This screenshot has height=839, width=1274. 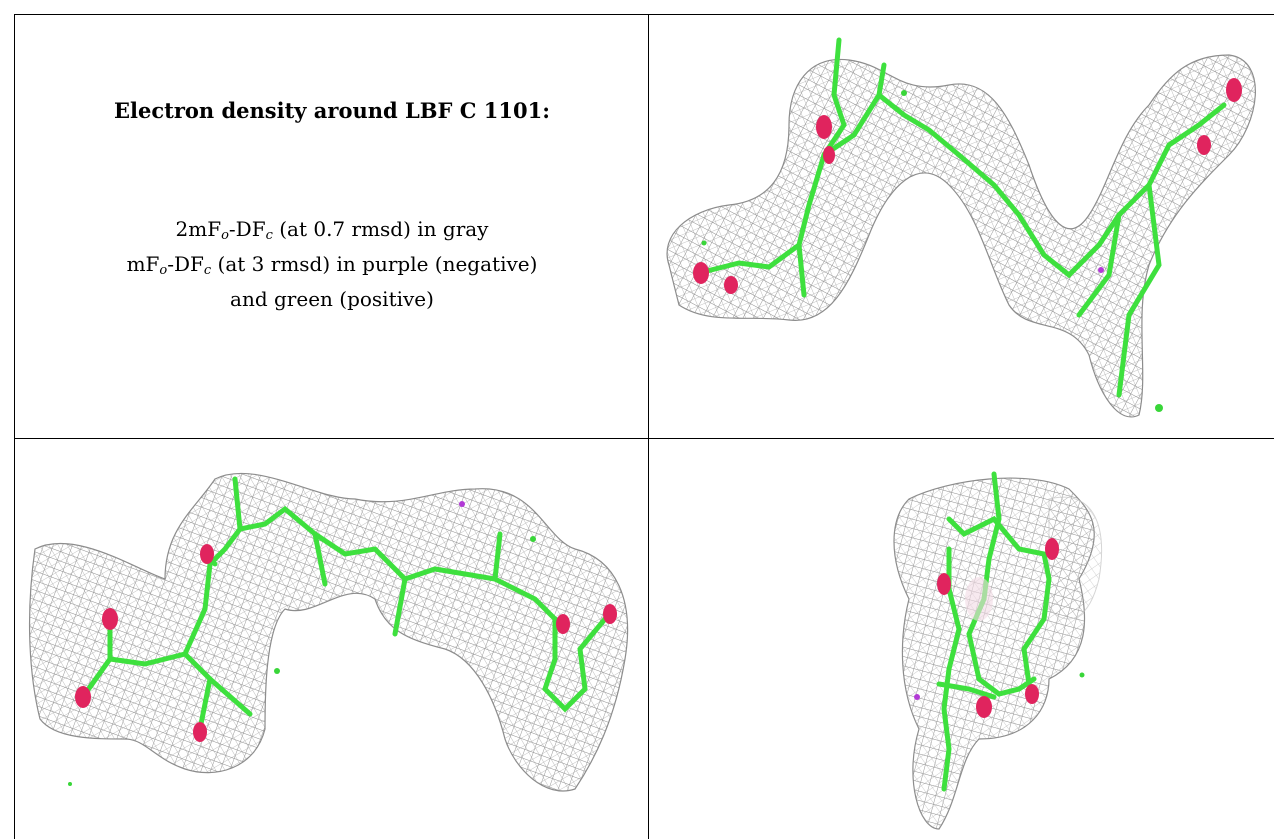 What do you see at coordinates (967, 186) in the screenshot?
I see `oxygen-atoms-top-right` at bounding box center [967, 186].